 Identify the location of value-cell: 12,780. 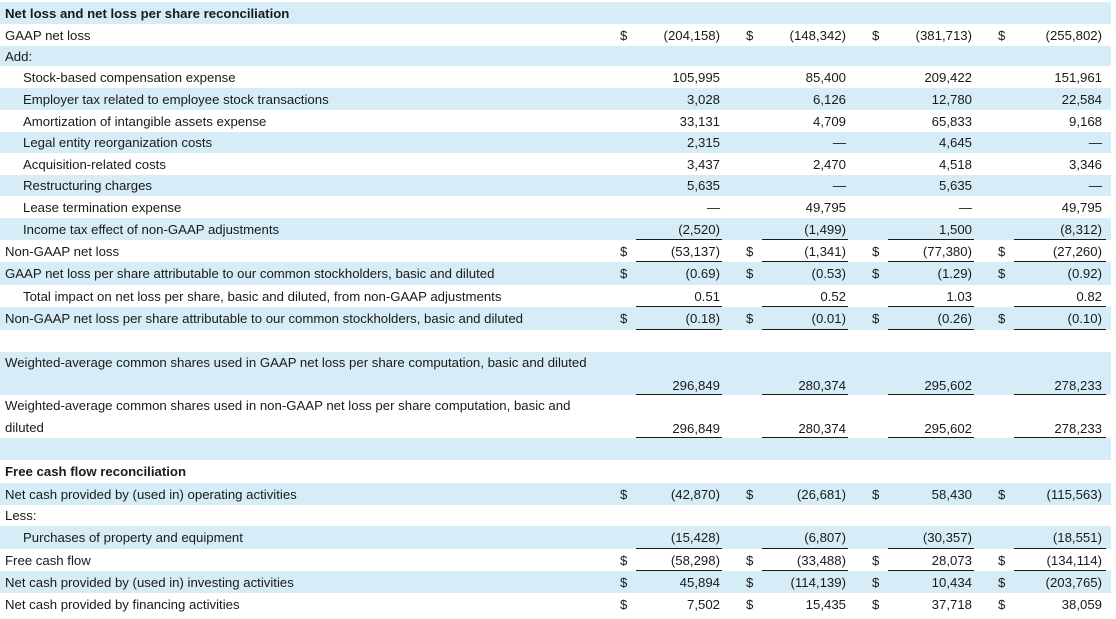
(951, 99).